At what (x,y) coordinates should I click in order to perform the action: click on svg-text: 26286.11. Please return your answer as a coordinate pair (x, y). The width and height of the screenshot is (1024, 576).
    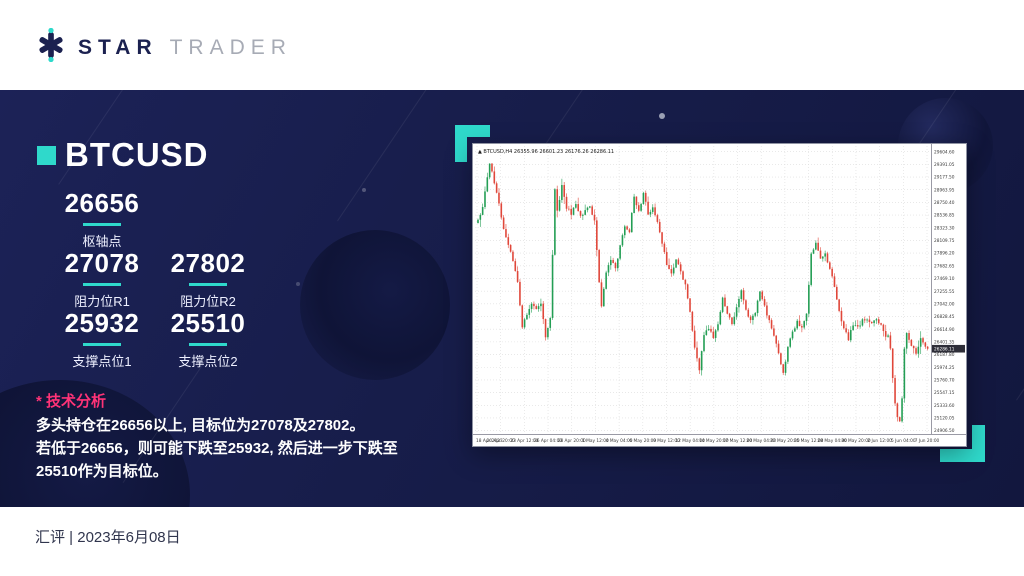
    Looking at the image, I should click on (944, 350).